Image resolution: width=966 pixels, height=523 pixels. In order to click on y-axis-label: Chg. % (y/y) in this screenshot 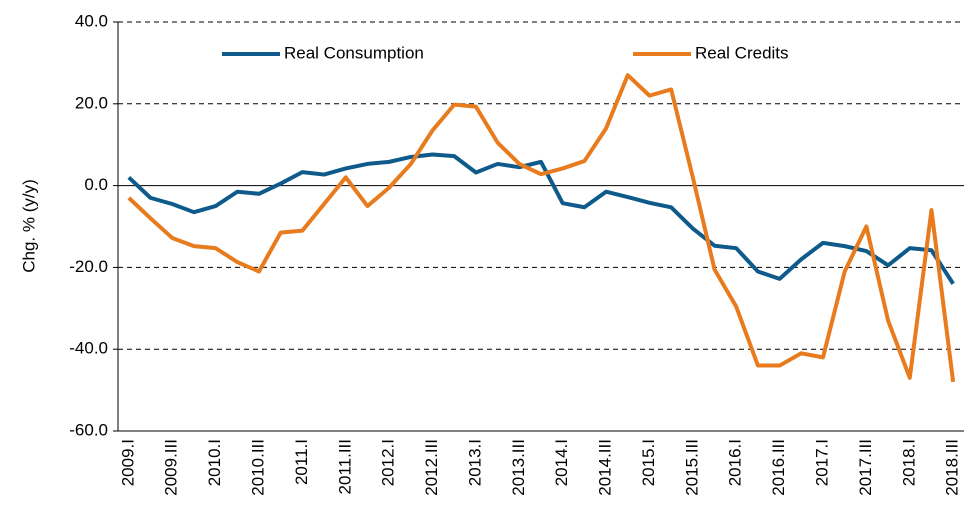, I will do `click(28, 226)`.